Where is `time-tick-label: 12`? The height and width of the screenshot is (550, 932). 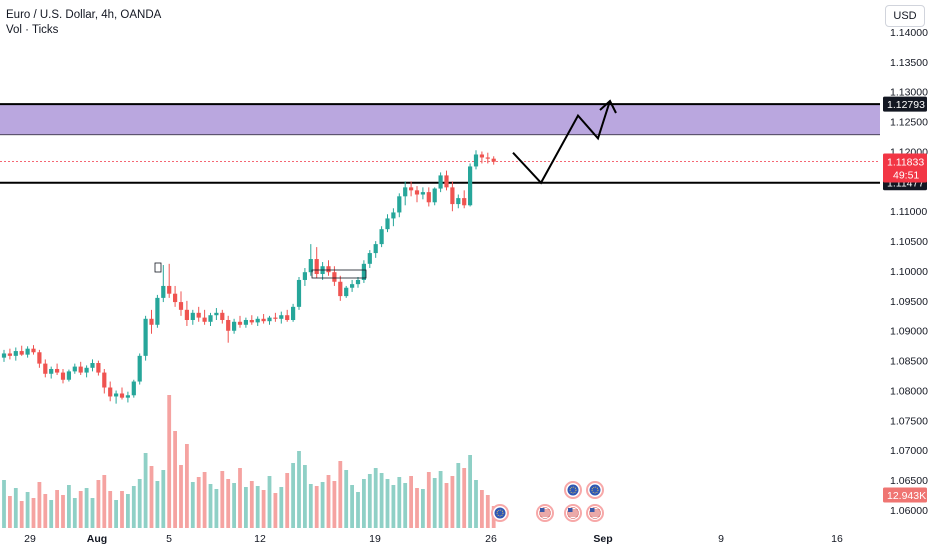
time-tick-label: 12 is located at coordinates (260, 539).